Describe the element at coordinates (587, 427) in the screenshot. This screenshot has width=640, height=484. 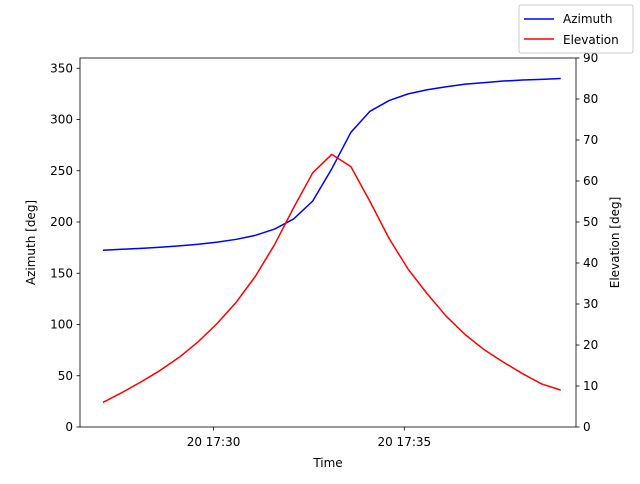
I see `y-right-tick-label: 0` at that location.